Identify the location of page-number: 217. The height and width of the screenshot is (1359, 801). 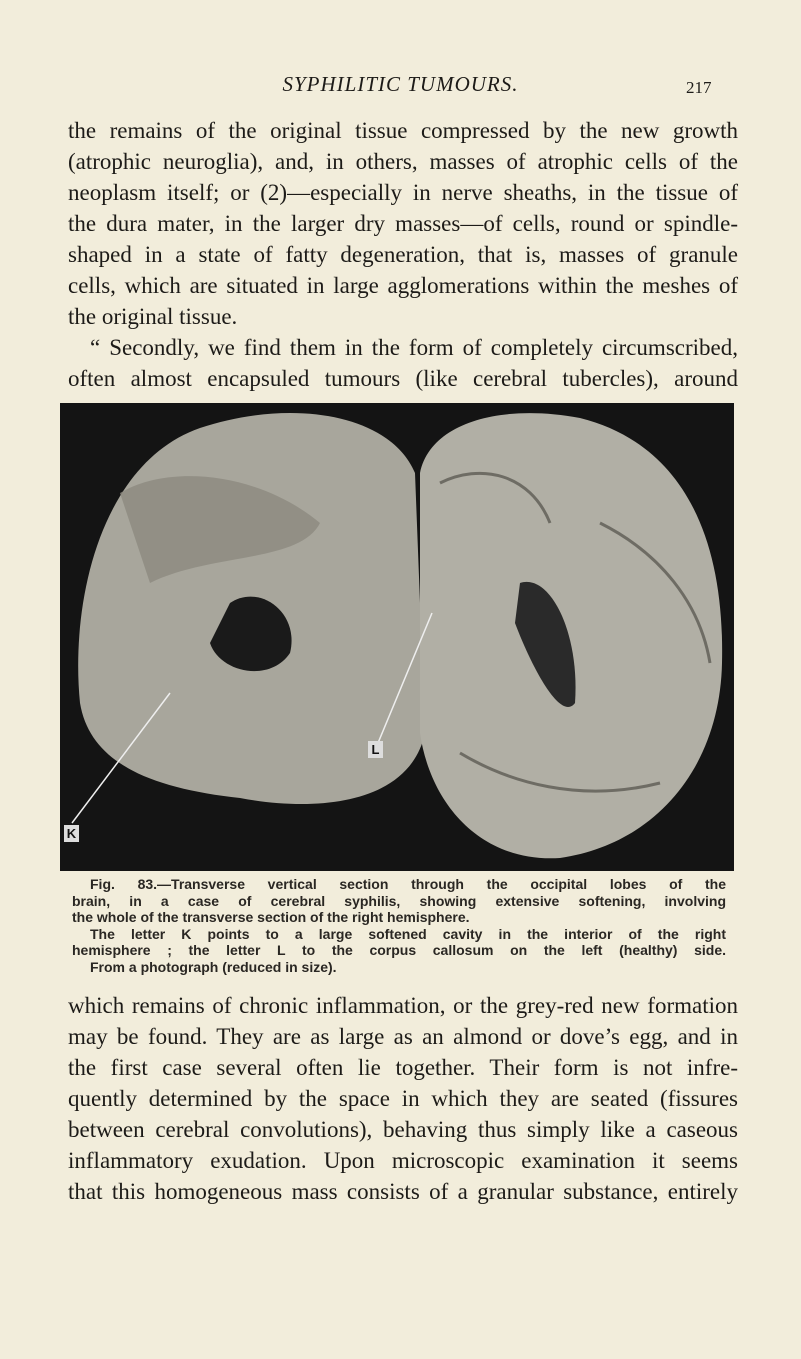
(699, 87).